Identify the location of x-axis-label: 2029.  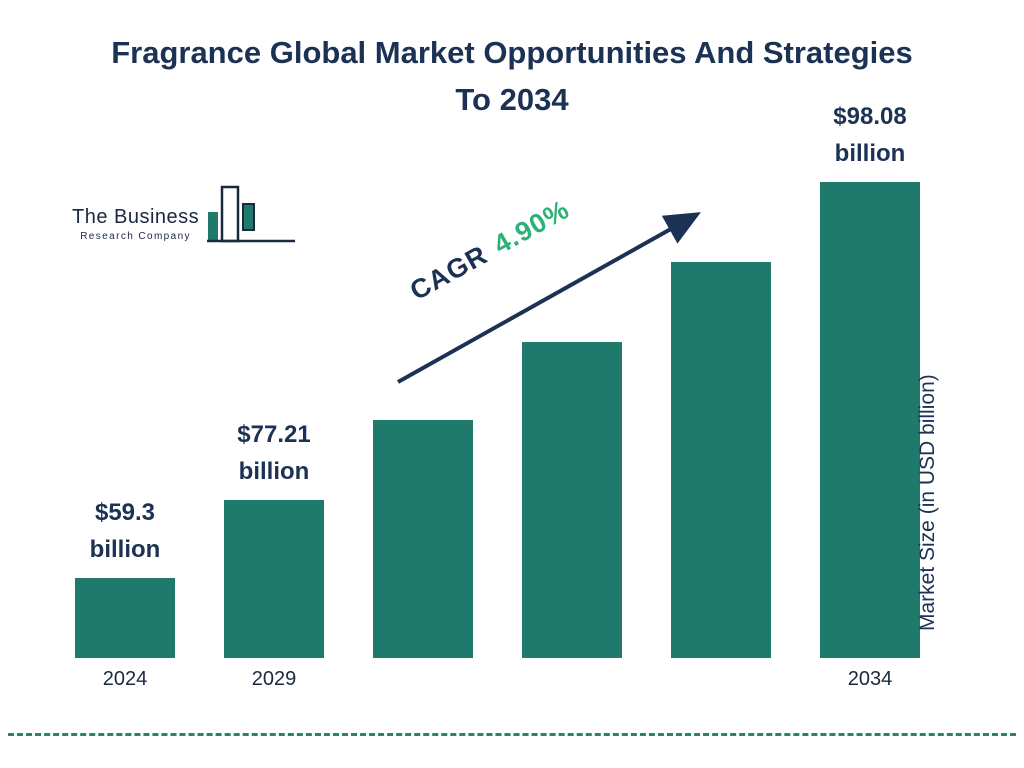
(274, 679).